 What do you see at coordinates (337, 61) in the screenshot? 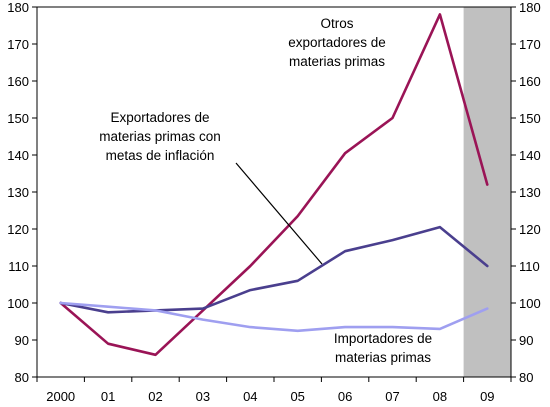
I see `annotation-1-line: materias primas` at bounding box center [337, 61].